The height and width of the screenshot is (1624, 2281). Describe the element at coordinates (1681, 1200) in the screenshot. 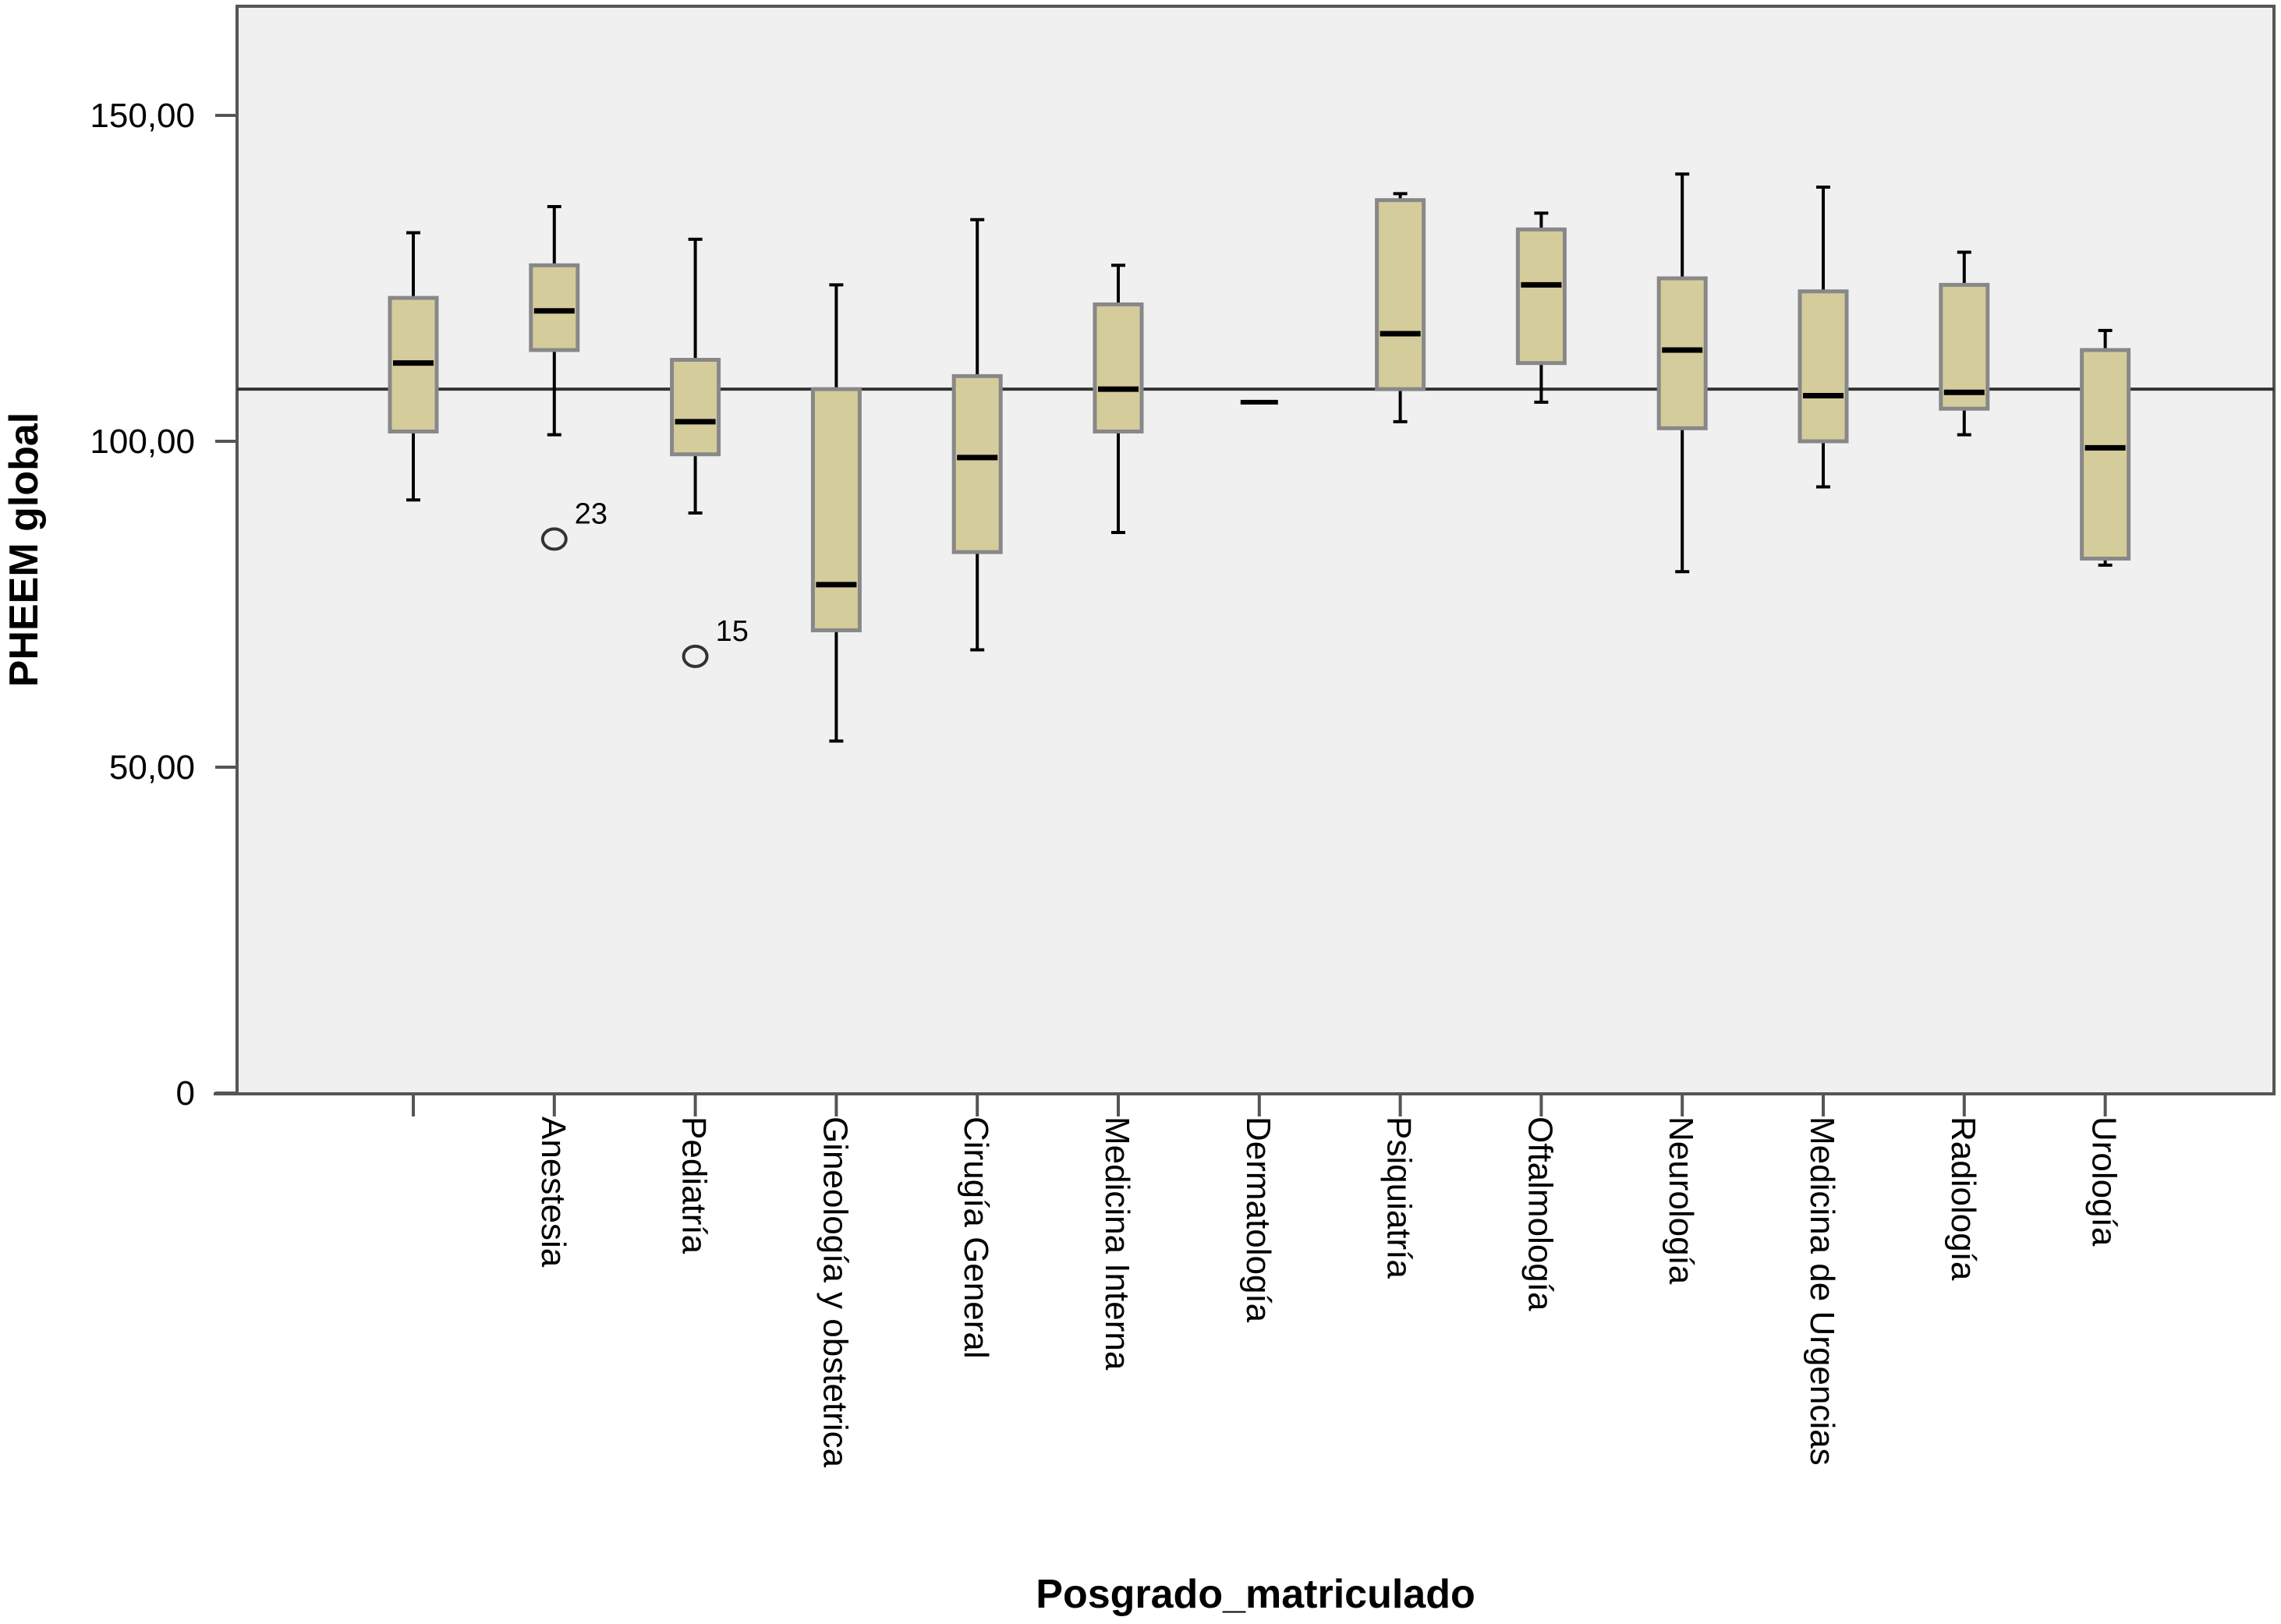

I see `x-tick-label: Neurología` at that location.